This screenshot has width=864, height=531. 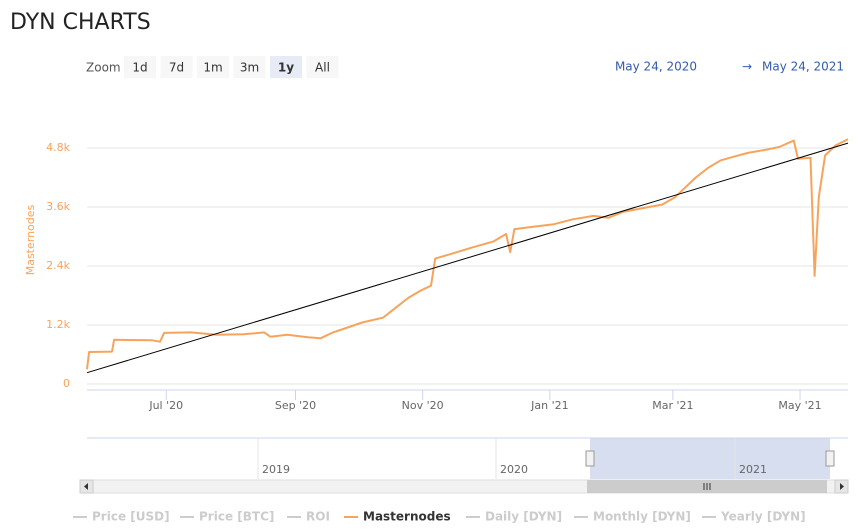 I want to click on x-tick-label: Nov '20, so click(x=423, y=405).